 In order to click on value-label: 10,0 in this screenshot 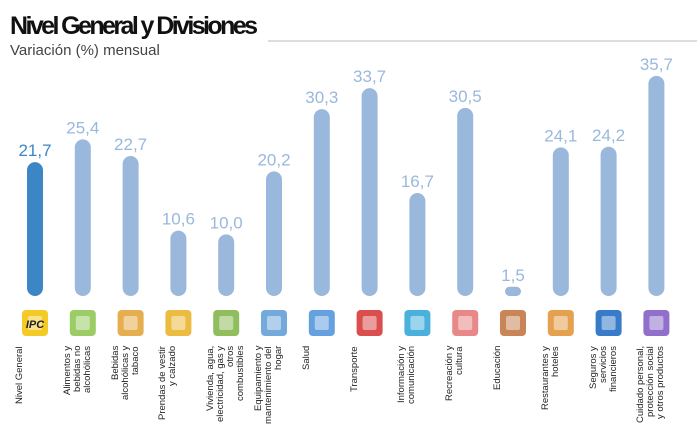, I will do `click(226, 222)`.